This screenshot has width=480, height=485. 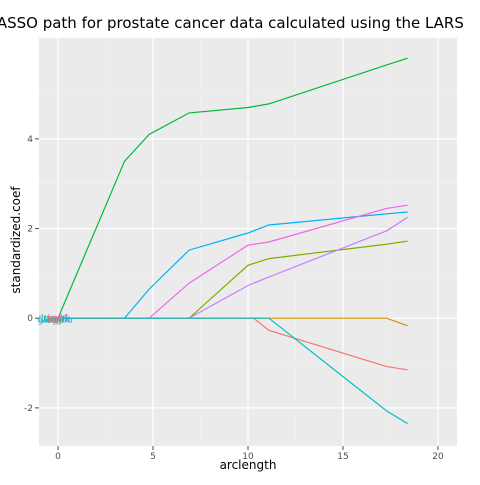 I want to click on path-start-label: pgg45, so click(x=55, y=319).